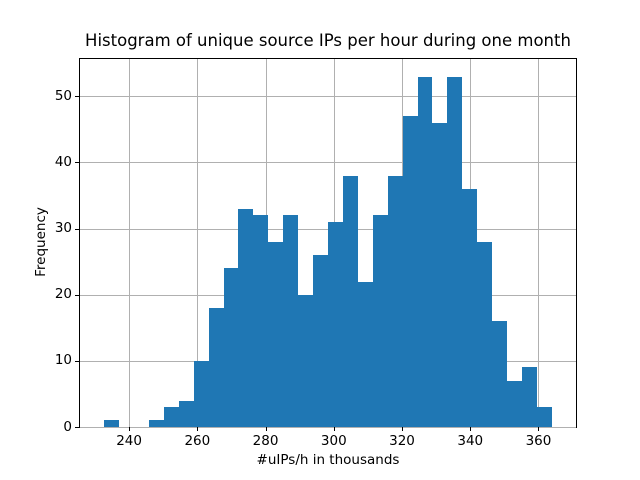 The height and width of the screenshot is (480, 640). What do you see at coordinates (129, 441) in the screenshot?
I see `x-tick-label: 240` at bounding box center [129, 441].